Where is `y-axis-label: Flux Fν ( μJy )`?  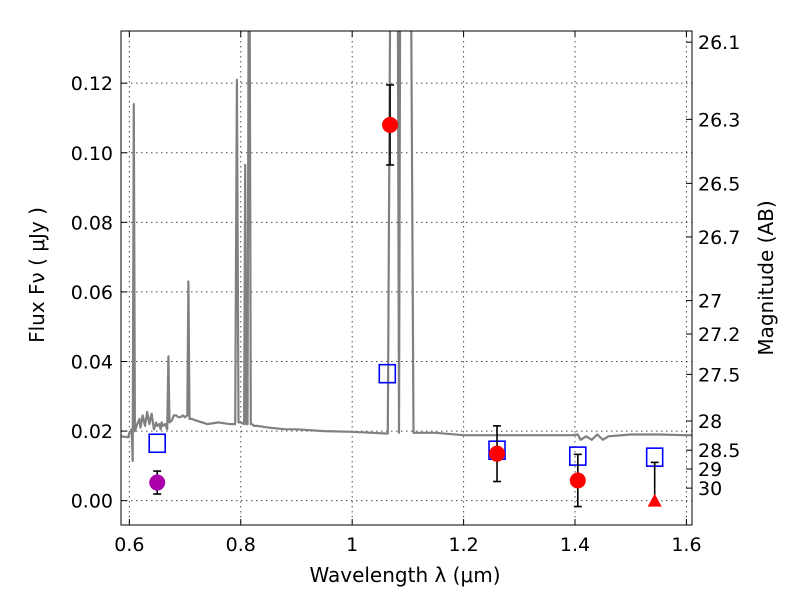 y-axis-label: Flux Fν ( μJy ) is located at coordinates (37, 275).